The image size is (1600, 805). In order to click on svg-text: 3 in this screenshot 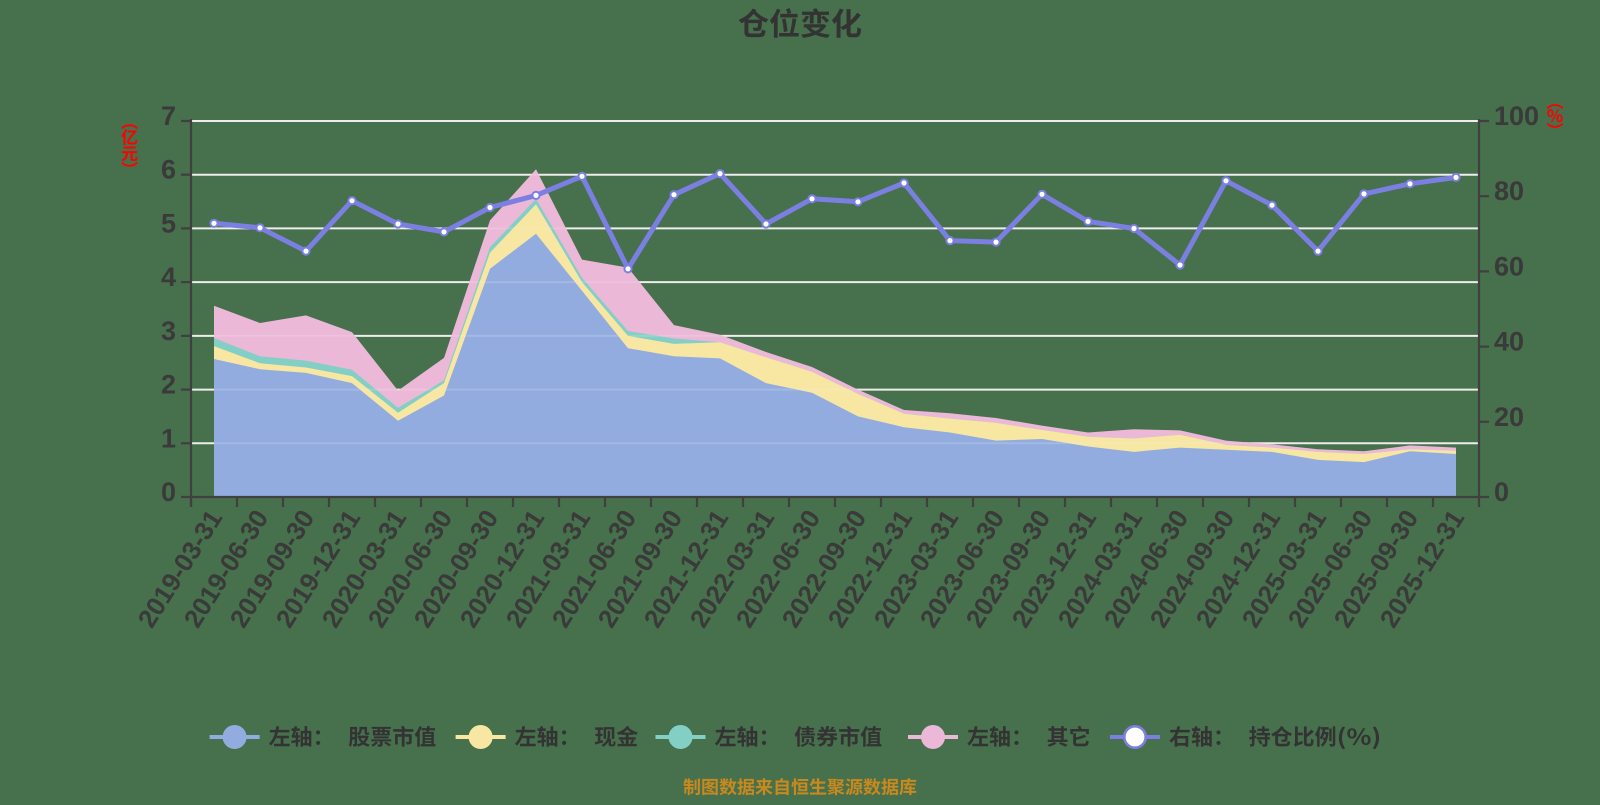, I will do `click(168, 331)`.